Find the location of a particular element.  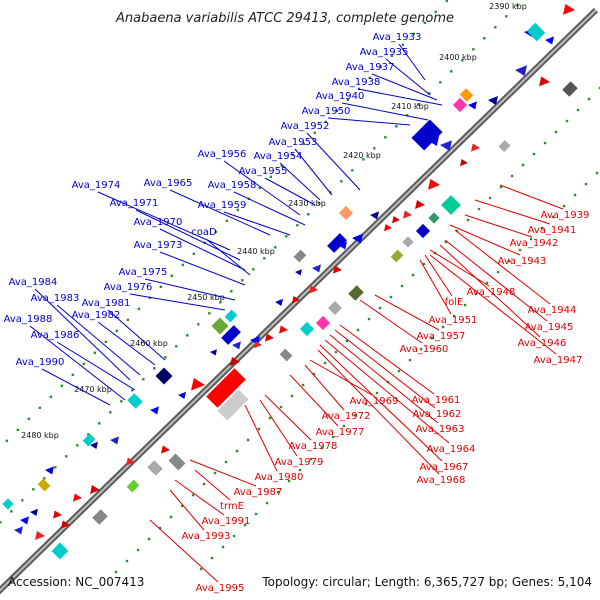

gene-label-upper: Ava_1950 is located at coordinates (326, 111).